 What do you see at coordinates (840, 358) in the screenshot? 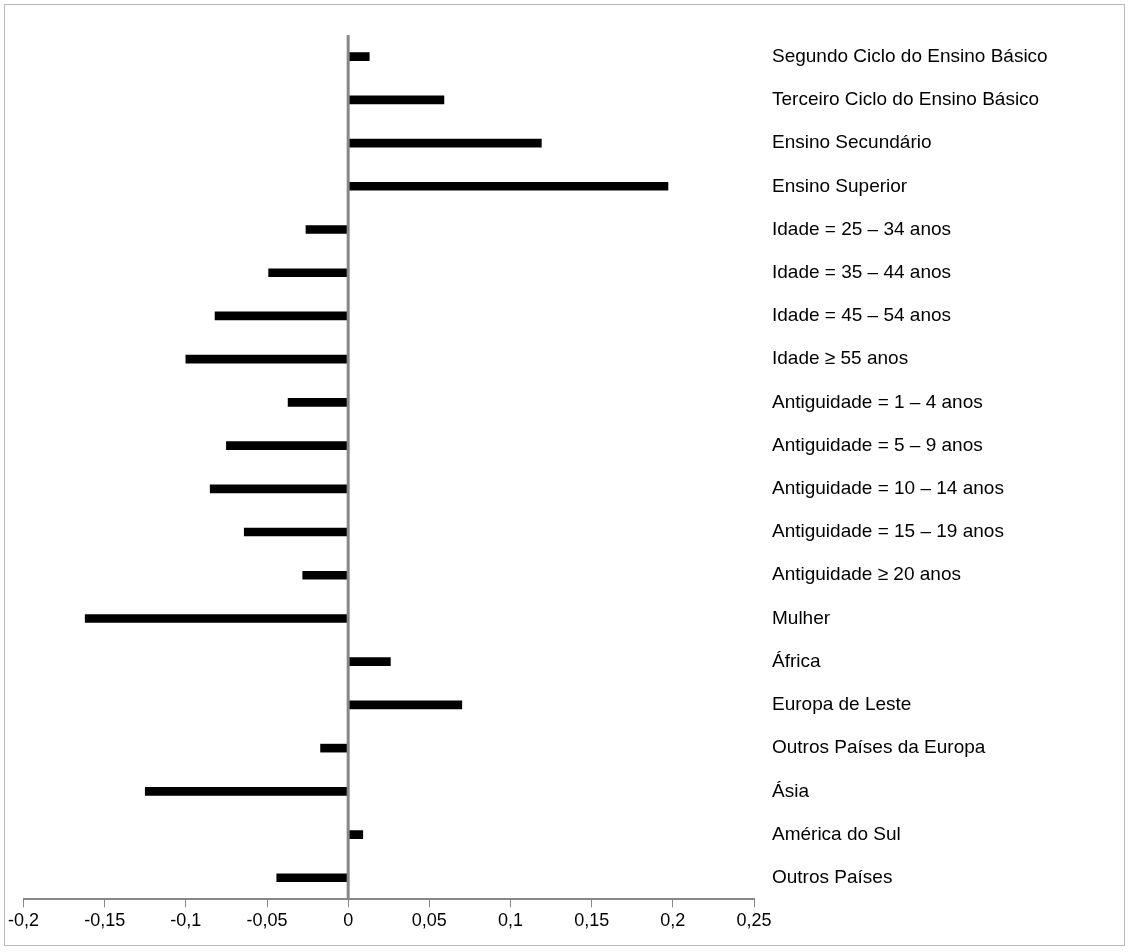
I see `y-tick-label: Idade ≥ 55 anos` at bounding box center [840, 358].